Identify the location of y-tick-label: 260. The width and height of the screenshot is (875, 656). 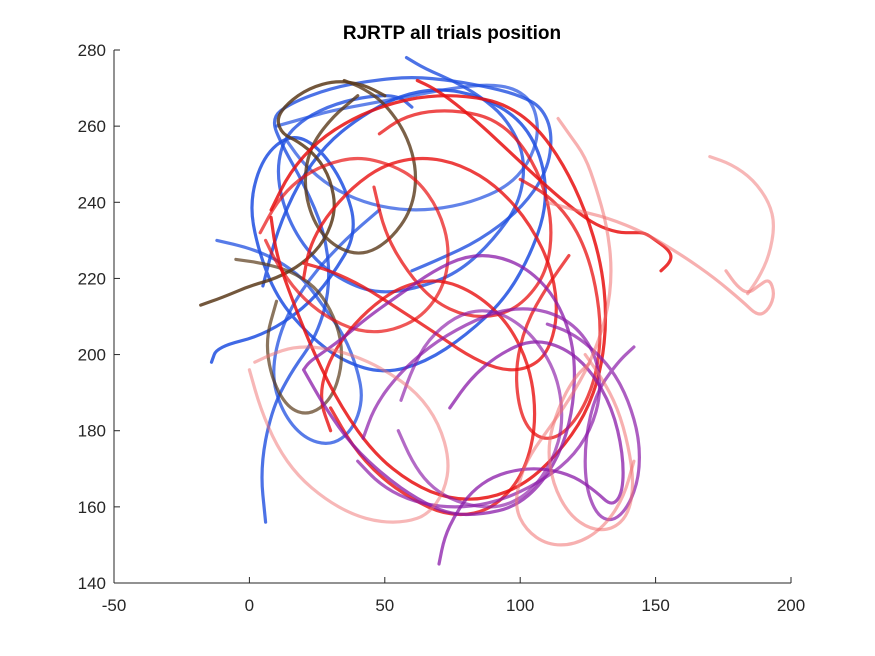
(92, 126).